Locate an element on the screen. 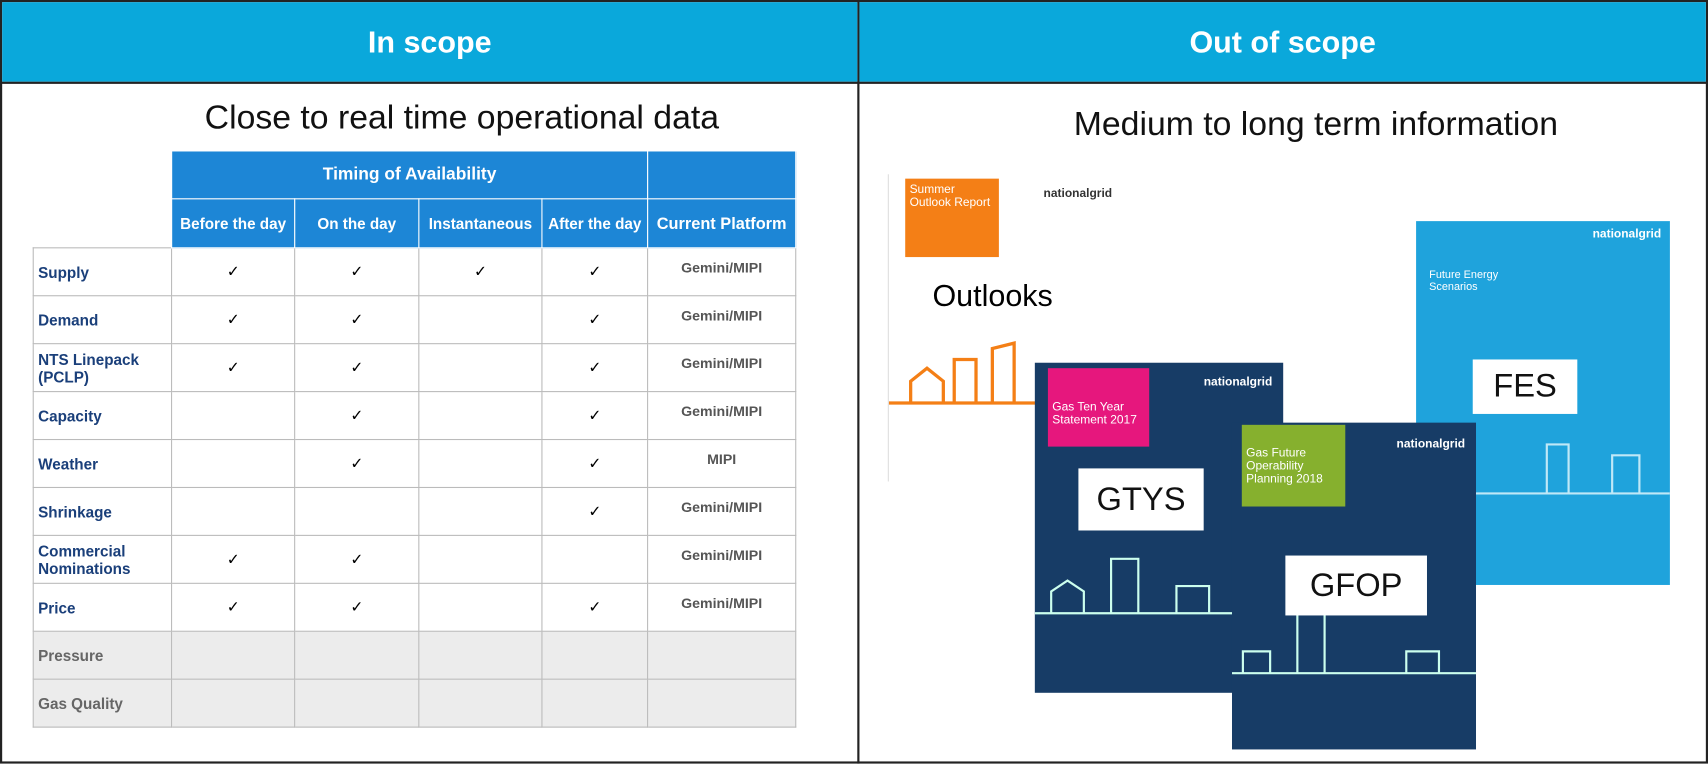 This screenshot has width=1708, height=764. column-header: Instantaneous is located at coordinates (480, 223).